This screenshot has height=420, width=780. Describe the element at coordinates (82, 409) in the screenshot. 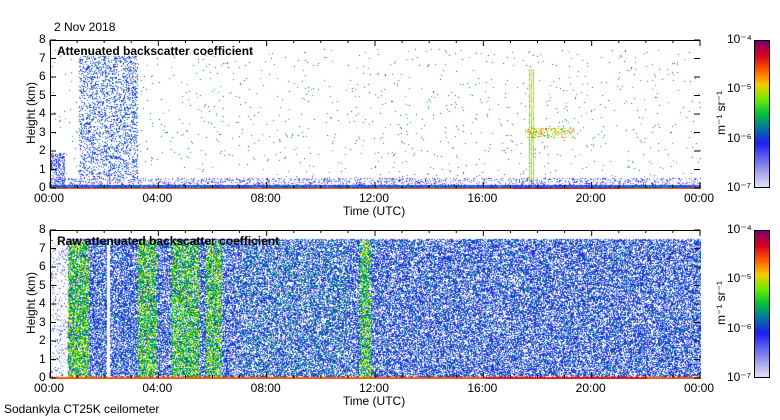

I see `instrument-label: Sodankyla CT25K ceilometer` at that location.